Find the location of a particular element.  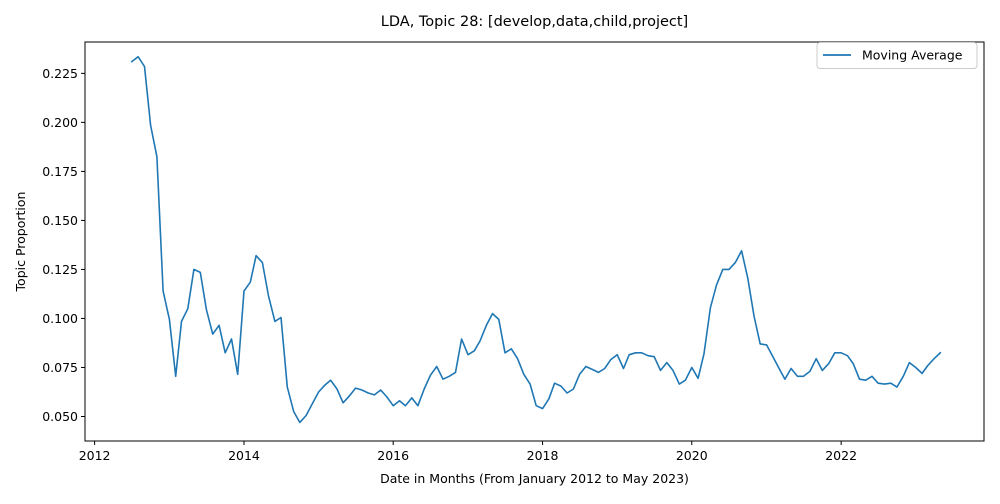

y-tick-label: 0.050 is located at coordinates (60, 416).